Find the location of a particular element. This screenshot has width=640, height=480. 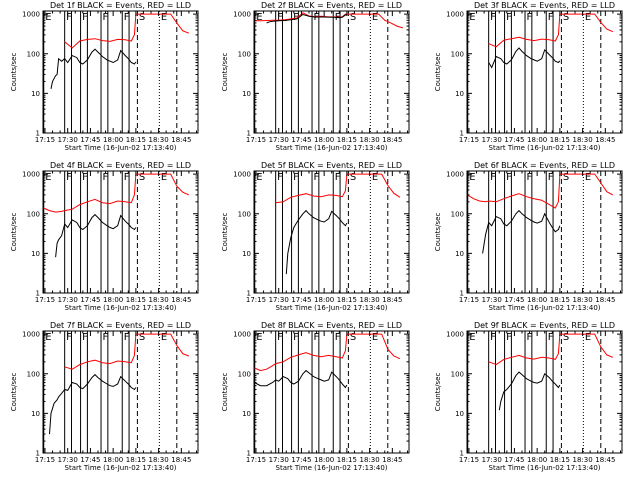

x-tick-label: 18:45 is located at coordinates (181, 460).